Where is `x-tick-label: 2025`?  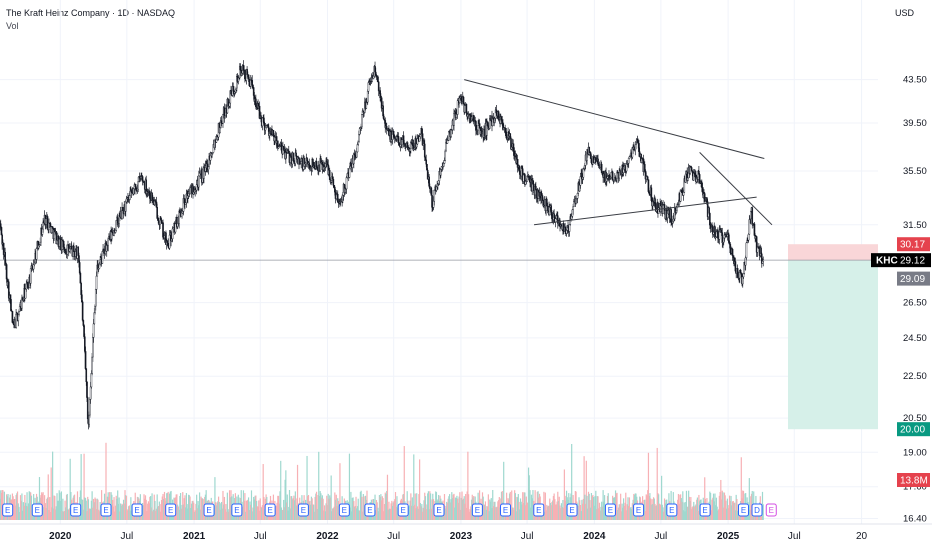 x-tick-label: 2025 is located at coordinates (728, 536).